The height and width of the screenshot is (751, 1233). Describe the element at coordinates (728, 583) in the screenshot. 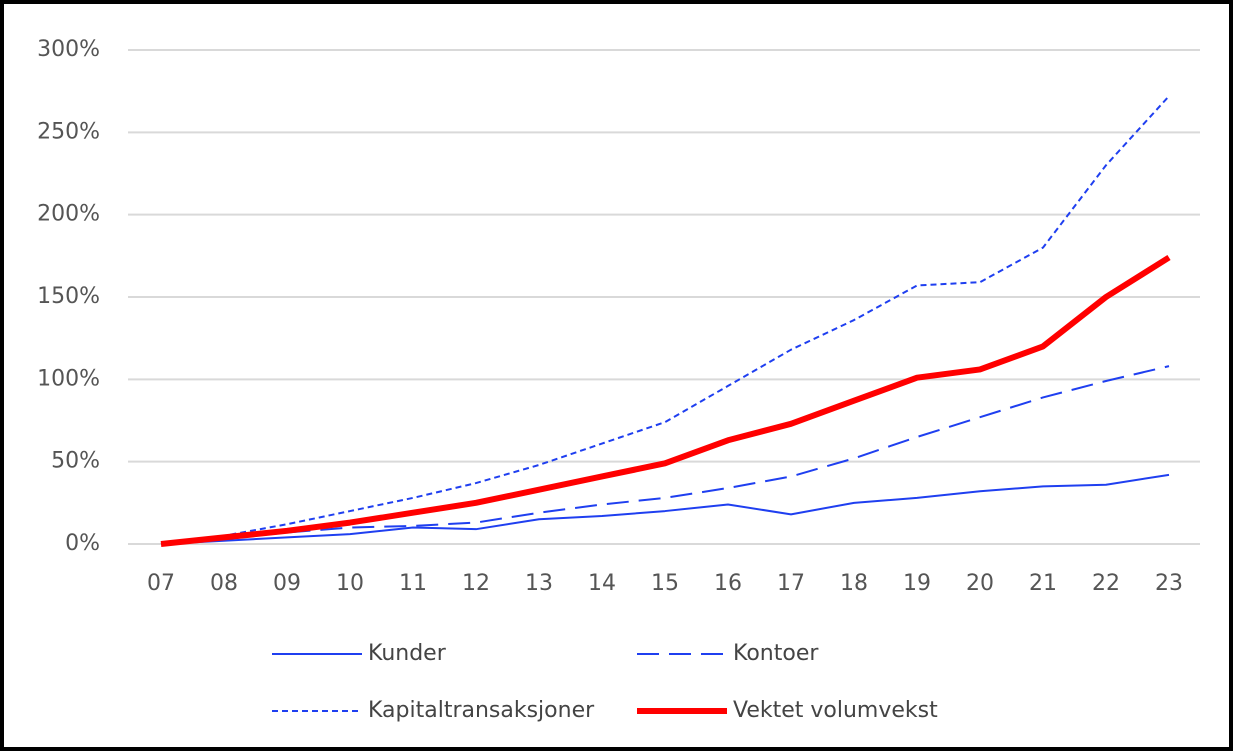

I see `x-tick-label: 16` at that location.